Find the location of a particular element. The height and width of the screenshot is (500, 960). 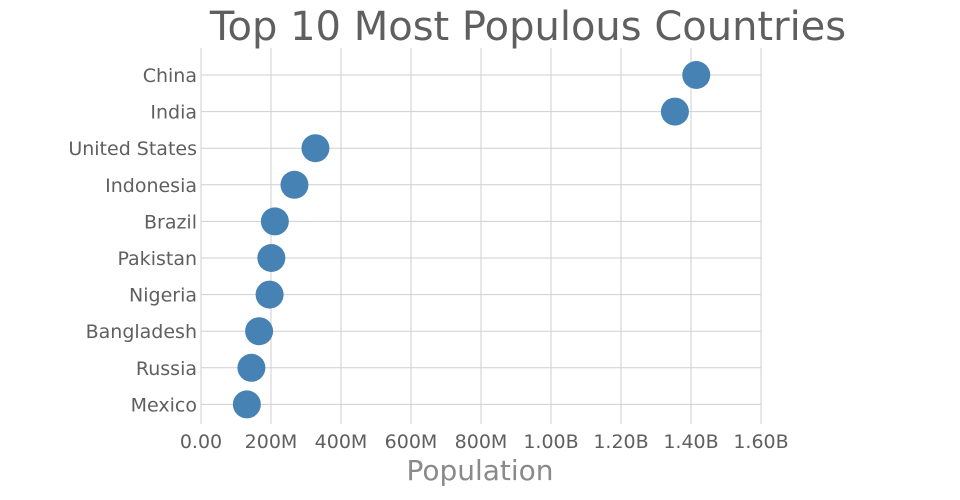

x-tick-label: 1.00B is located at coordinates (550, 442).